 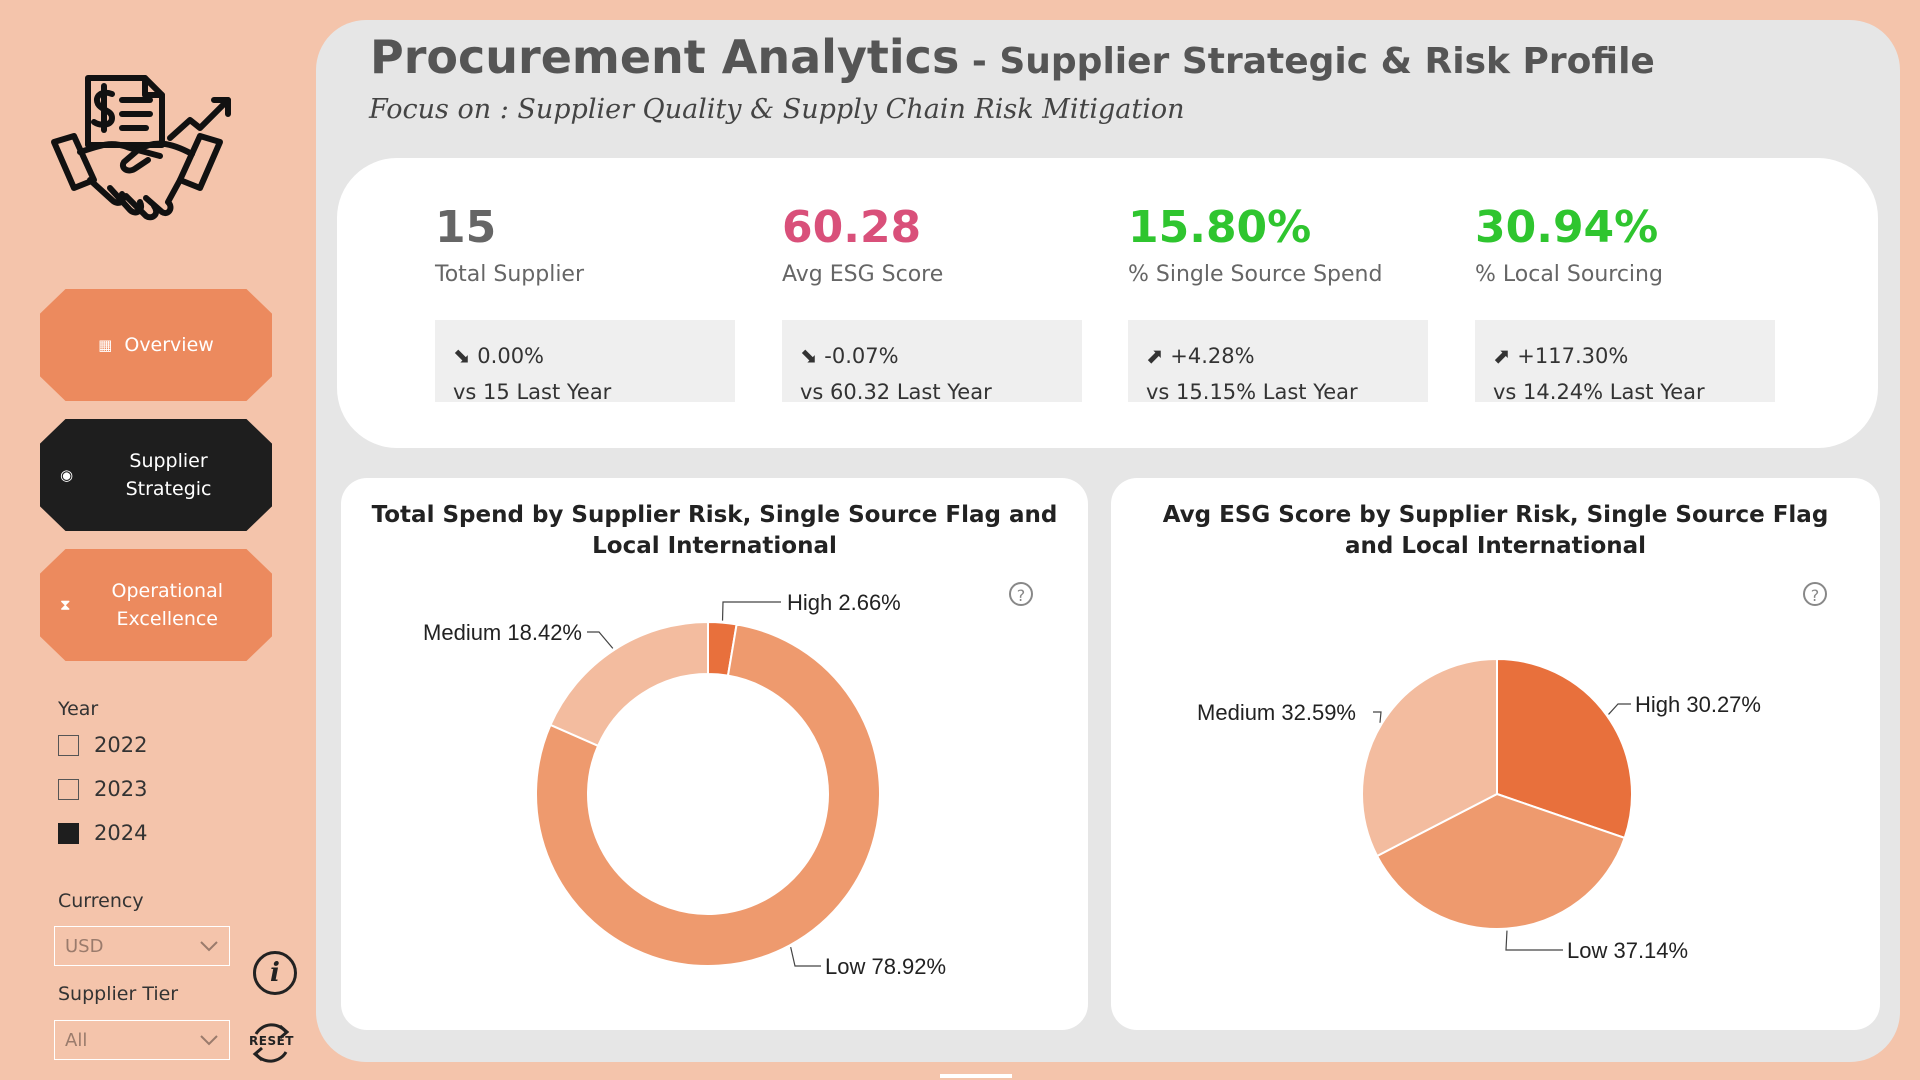 I want to click on esg-pie-chart: High 30.27% Low 37.14% Medium 32.59%, so click(x=1479, y=810).